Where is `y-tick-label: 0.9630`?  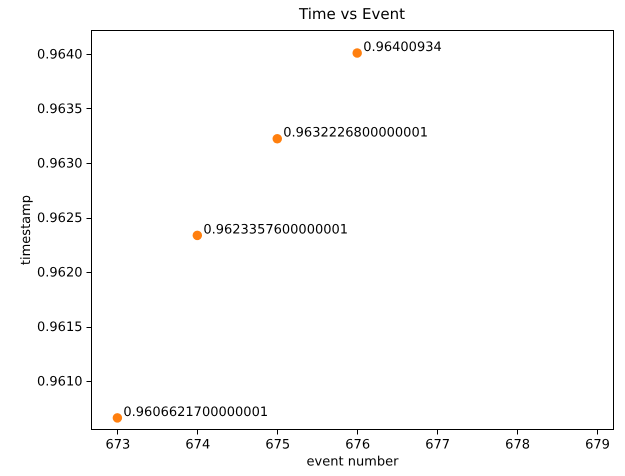 y-tick-label: 0.9630 is located at coordinates (59, 164).